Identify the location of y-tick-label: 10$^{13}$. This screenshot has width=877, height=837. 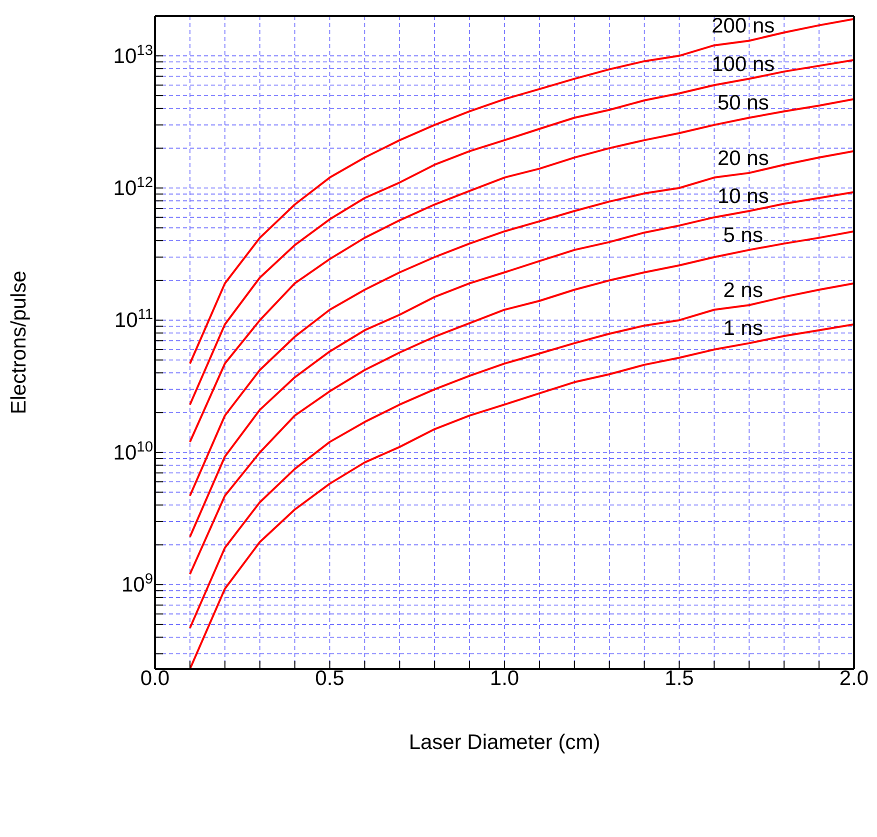
(133, 55).